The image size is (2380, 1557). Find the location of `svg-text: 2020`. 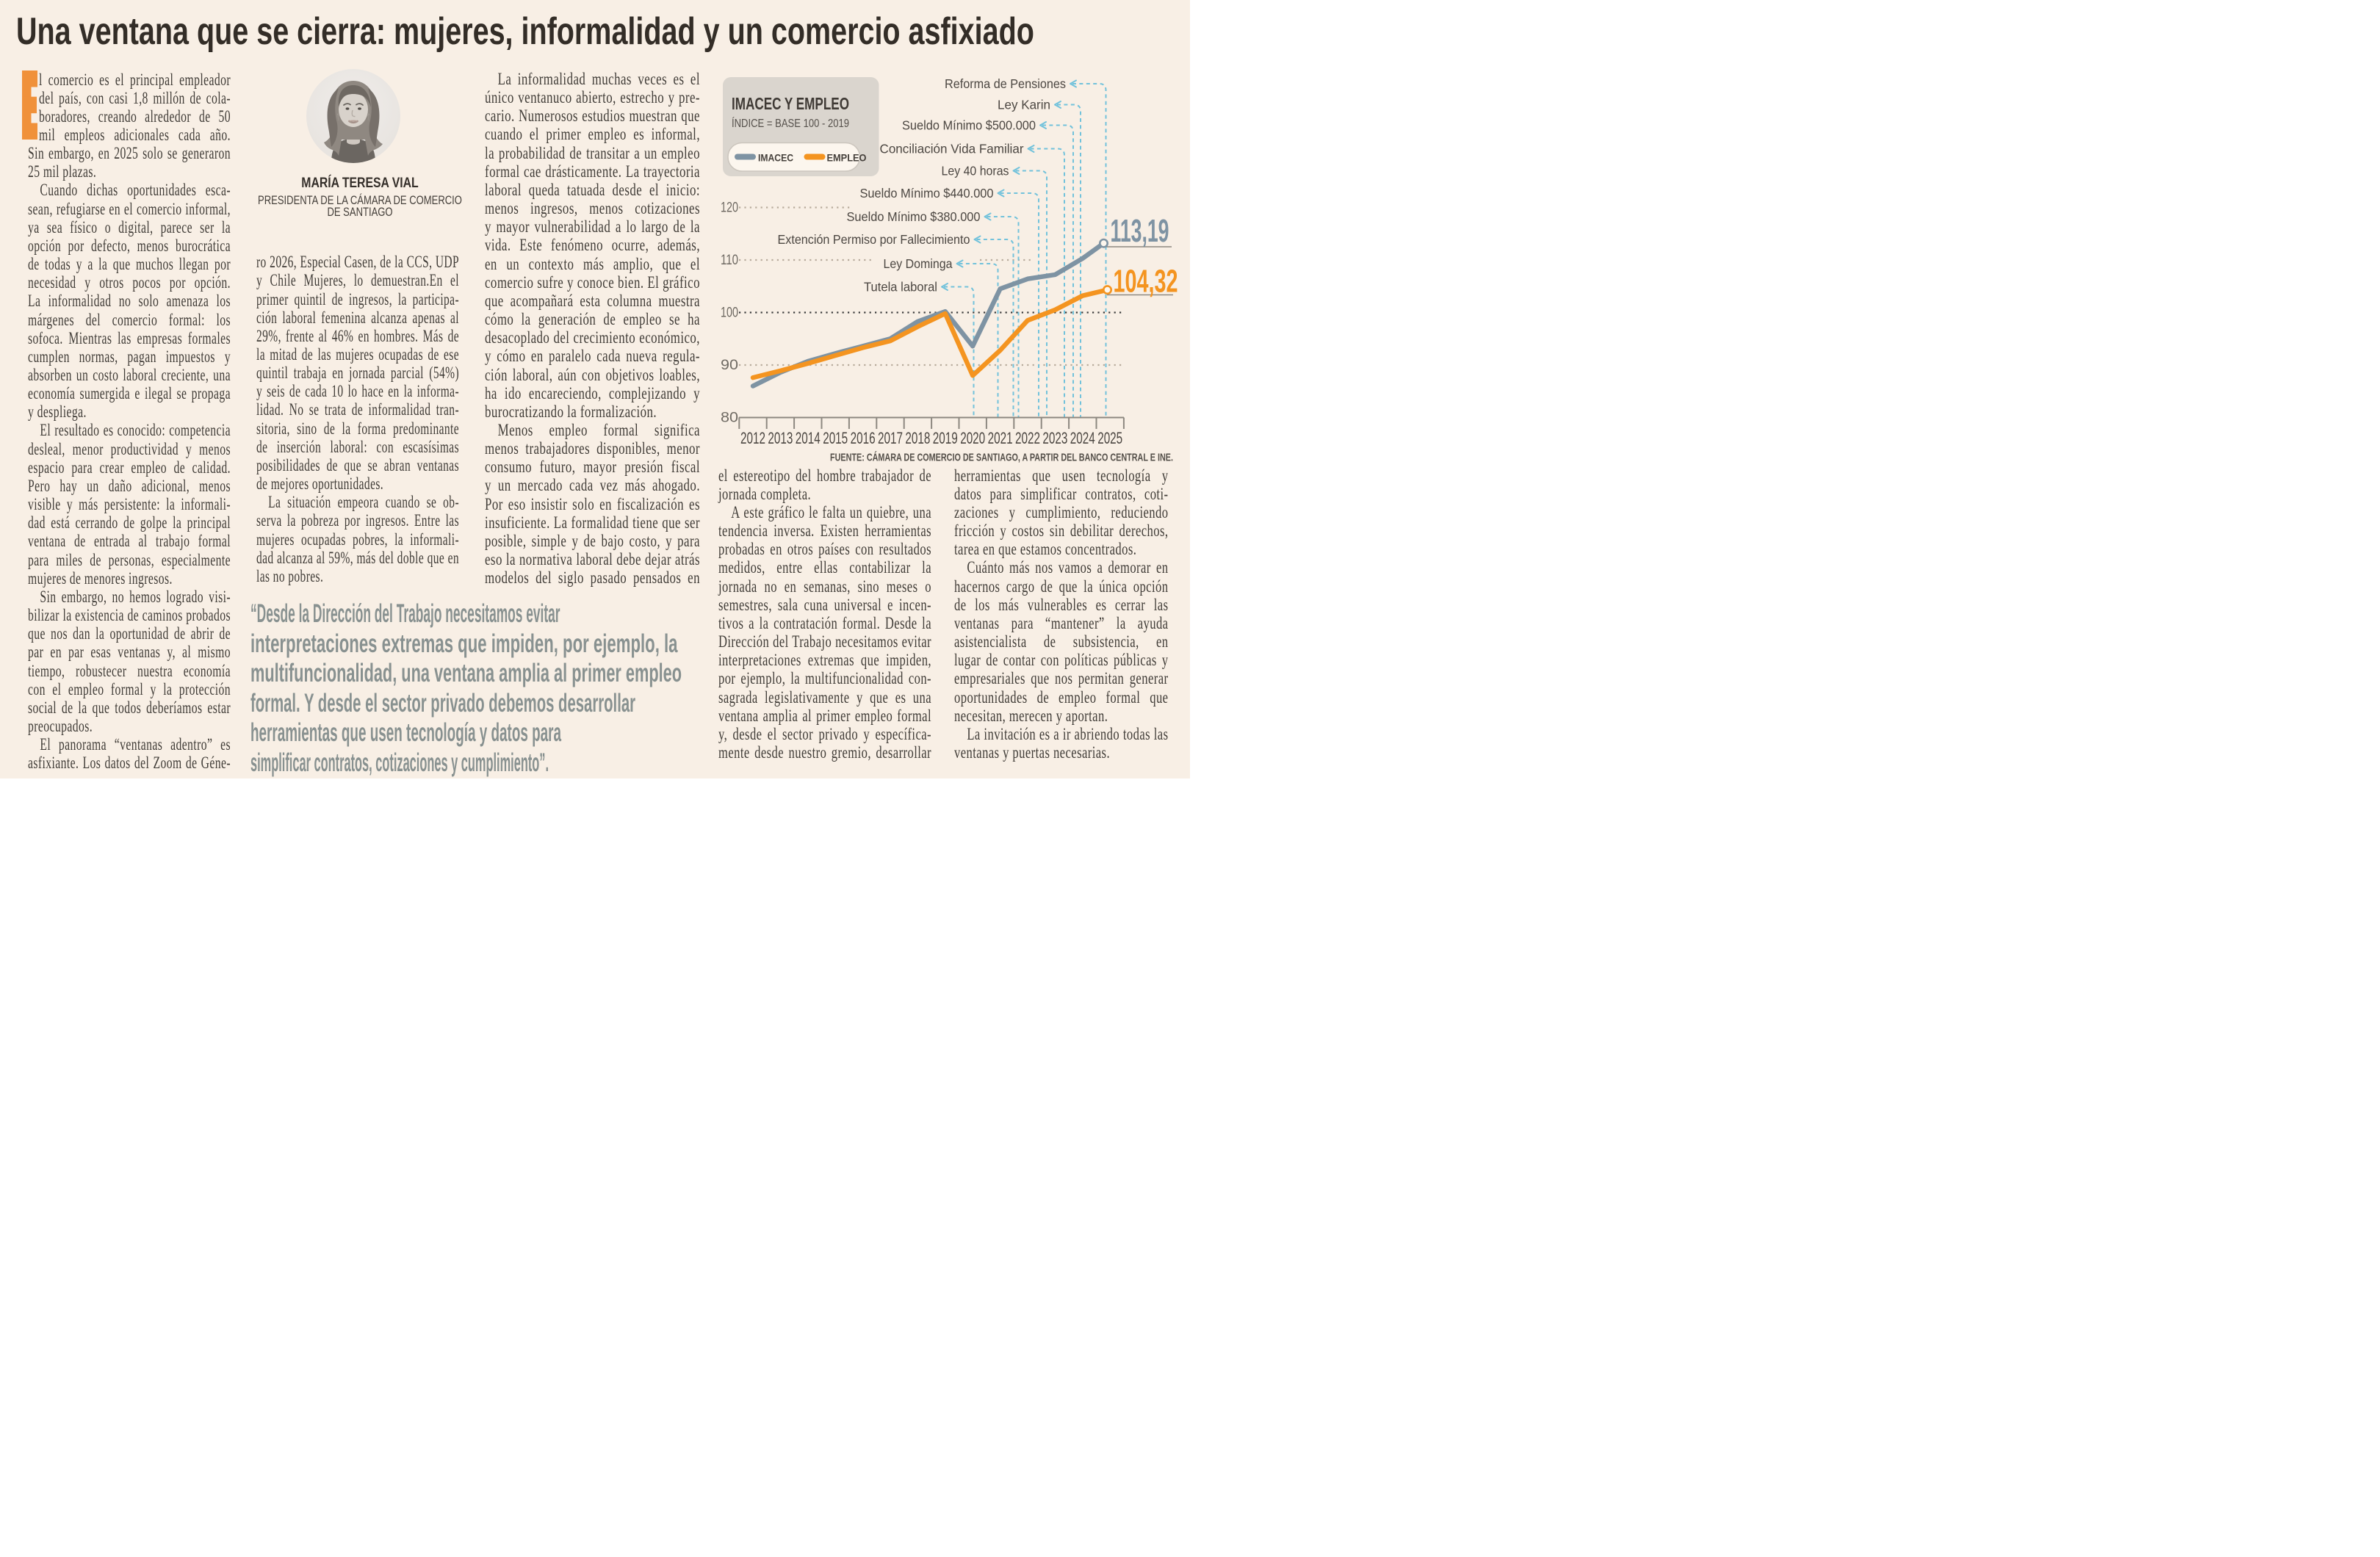

svg-text: 2020 is located at coordinates (972, 438).